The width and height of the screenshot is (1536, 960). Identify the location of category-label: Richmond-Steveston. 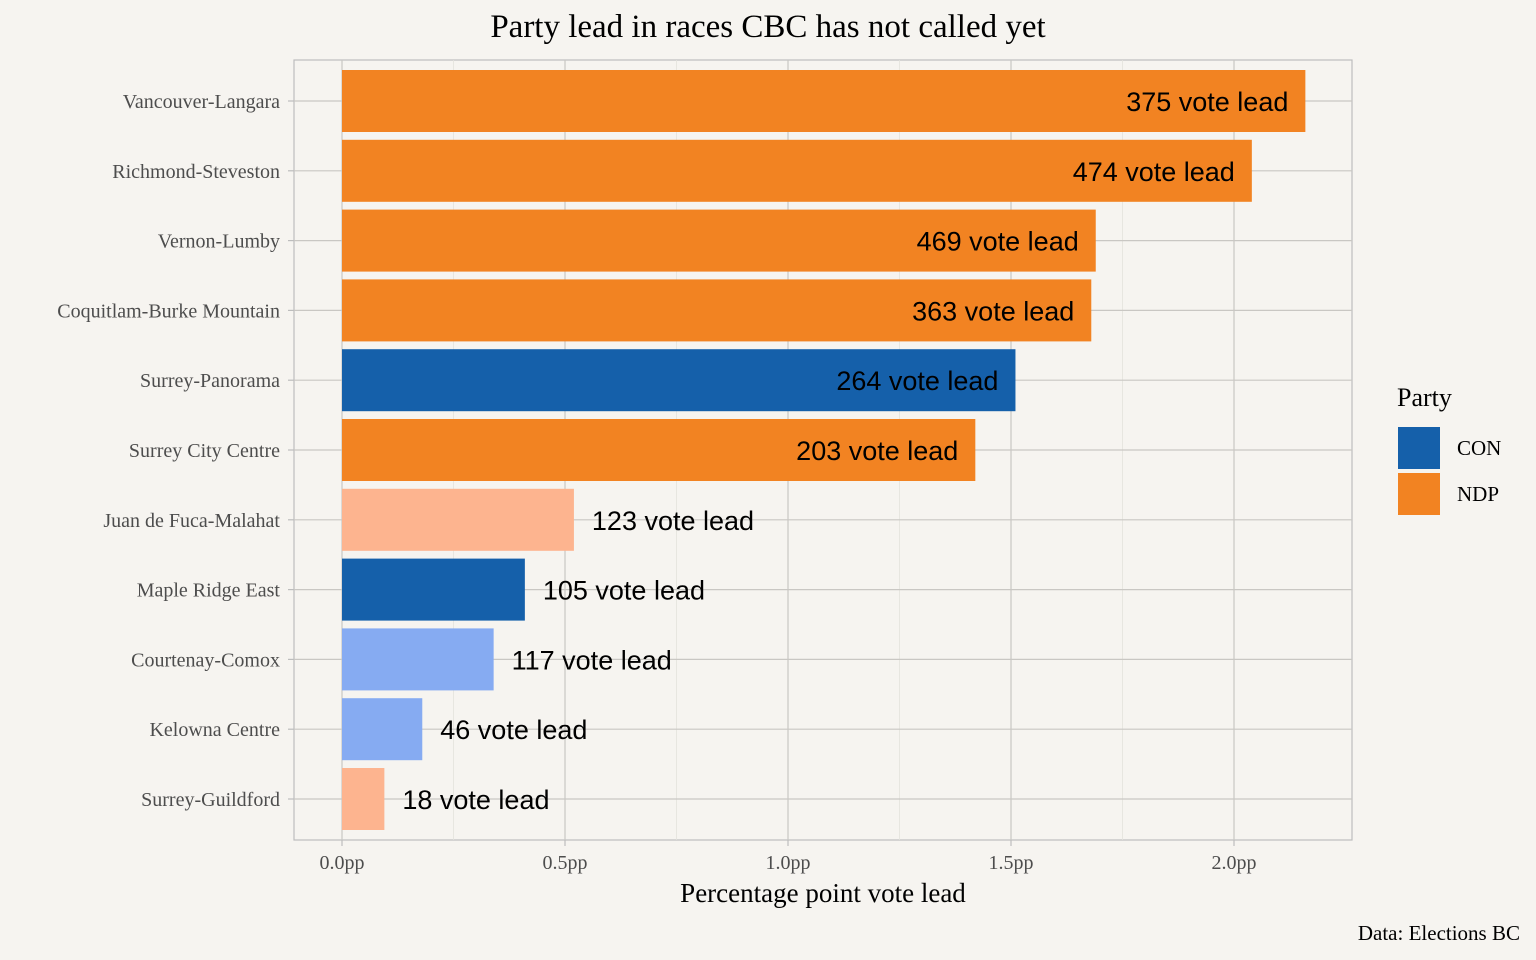
(196, 172).